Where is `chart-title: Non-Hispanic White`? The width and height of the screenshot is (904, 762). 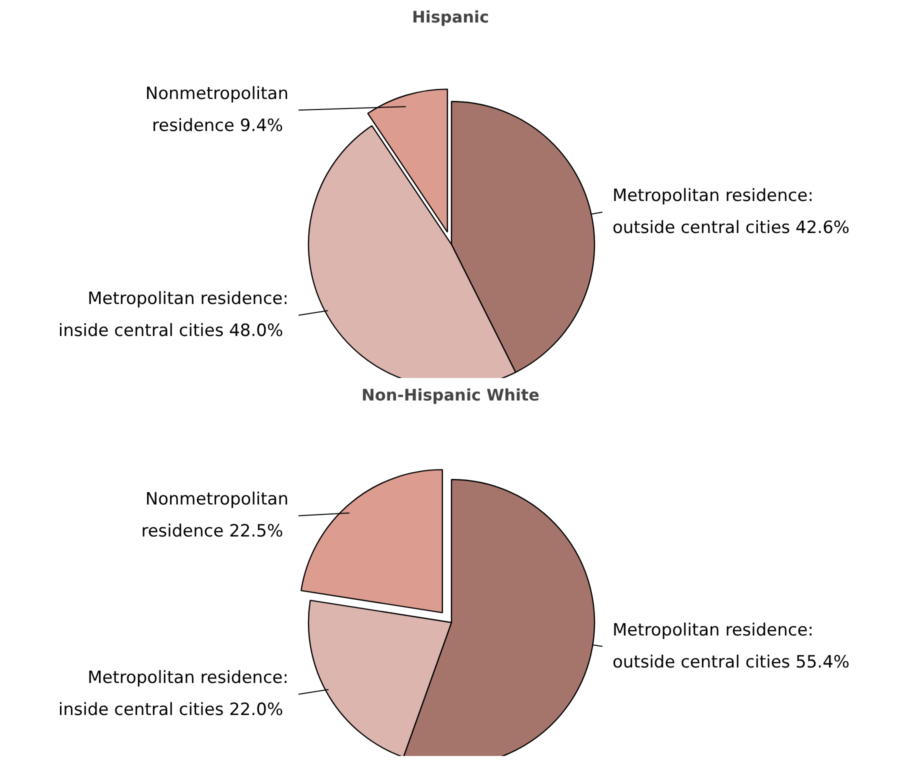
chart-title: Non-Hispanic White is located at coordinates (450, 395).